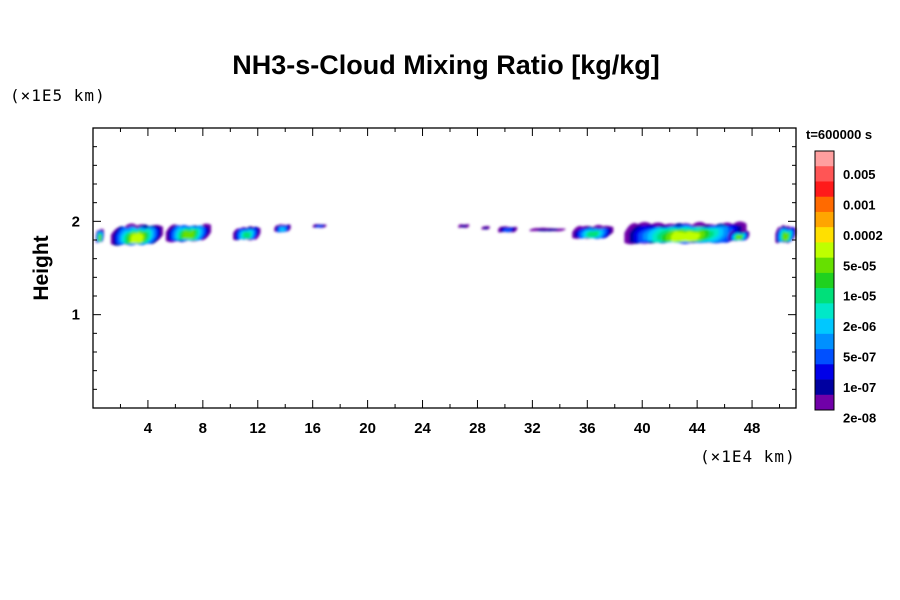 The width and height of the screenshot is (900, 600). What do you see at coordinates (422, 428) in the screenshot?
I see `x-tick-label: 24` at bounding box center [422, 428].